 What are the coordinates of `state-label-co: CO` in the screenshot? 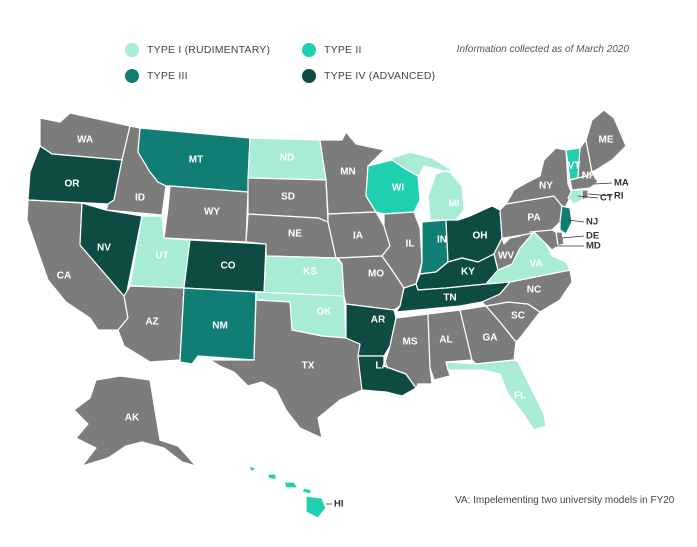 It's located at (228, 266).